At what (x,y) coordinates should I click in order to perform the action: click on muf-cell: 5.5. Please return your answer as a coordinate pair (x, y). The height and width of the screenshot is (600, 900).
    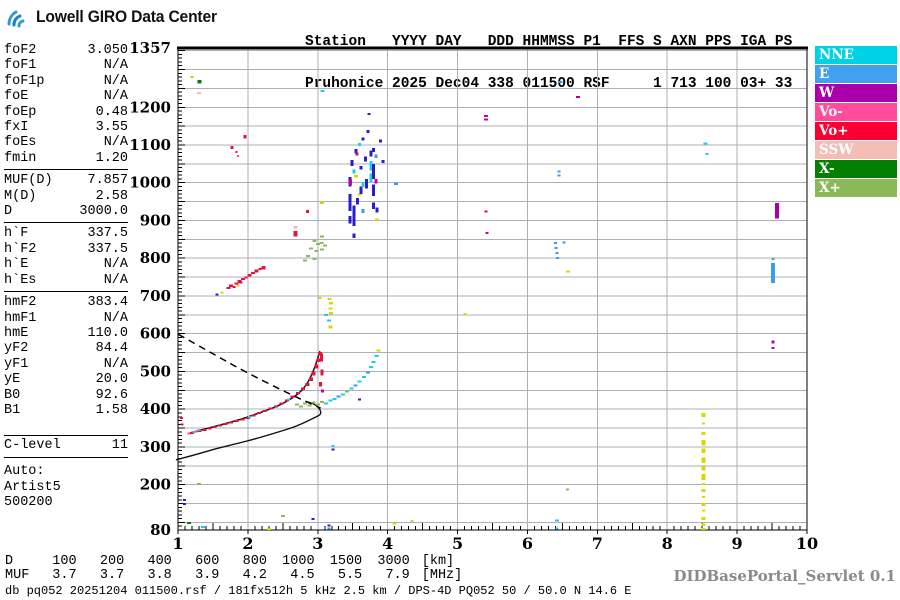
    Looking at the image, I should click on (350, 575).